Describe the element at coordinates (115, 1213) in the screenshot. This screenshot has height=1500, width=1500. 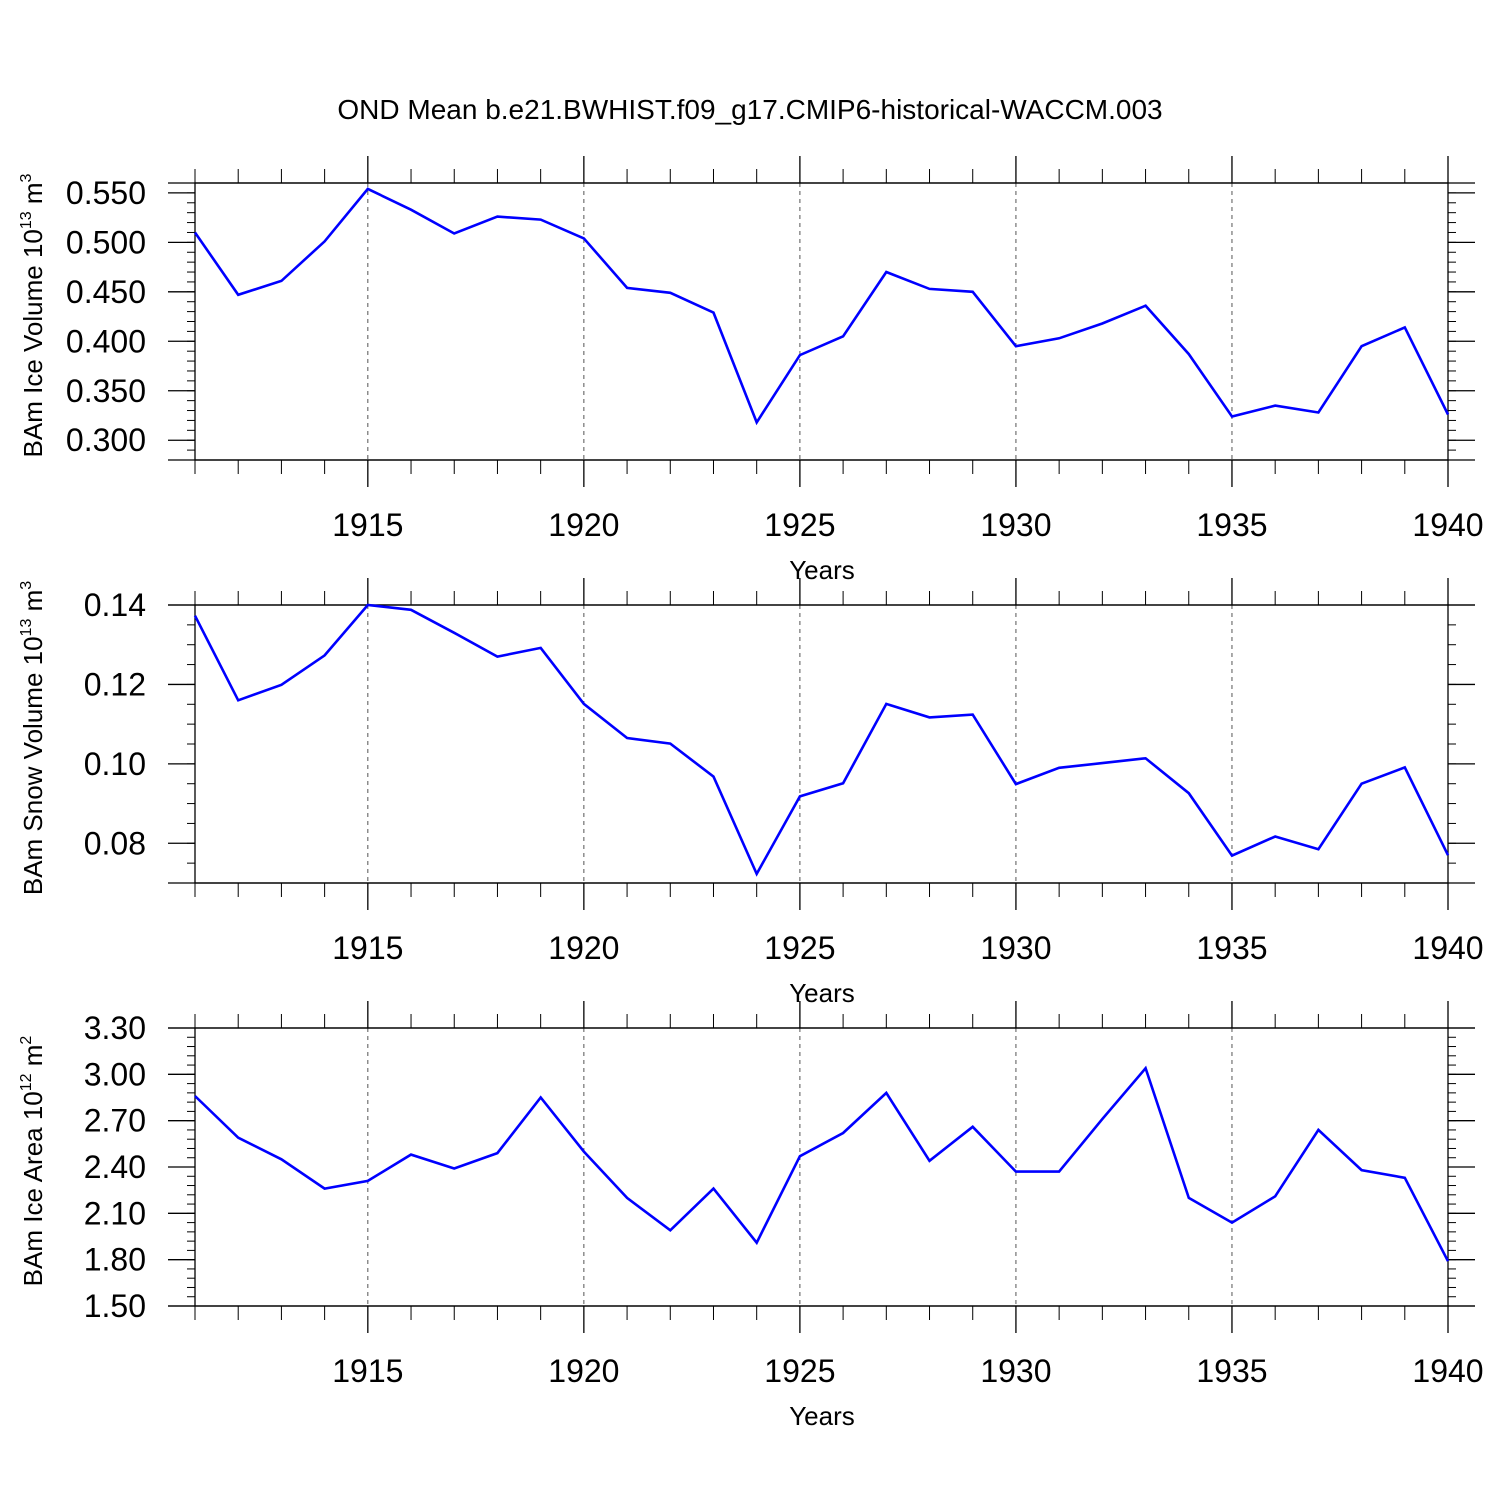
I see `y-tick-label: 2.10` at that location.